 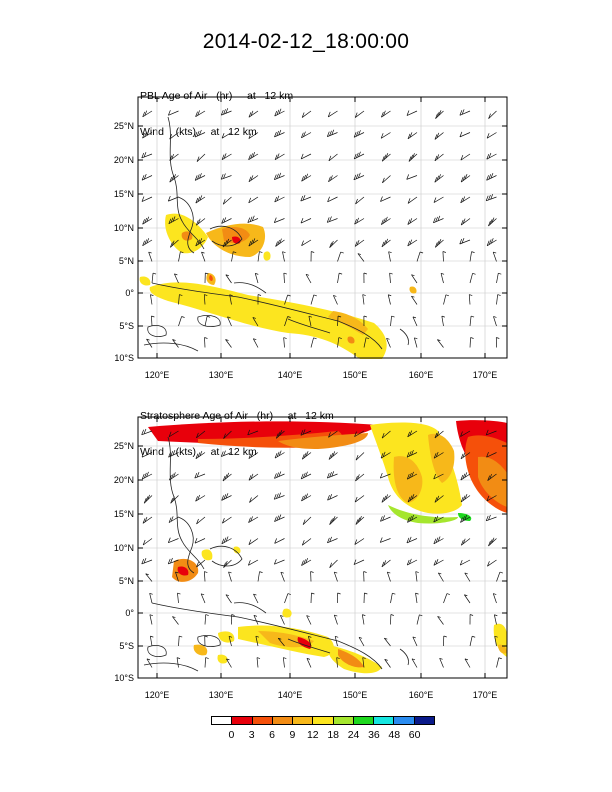 What do you see at coordinates (126, 581) in the screenshot?
I see `lat-tick-label: 5°N` at bounding box center [126, 581].